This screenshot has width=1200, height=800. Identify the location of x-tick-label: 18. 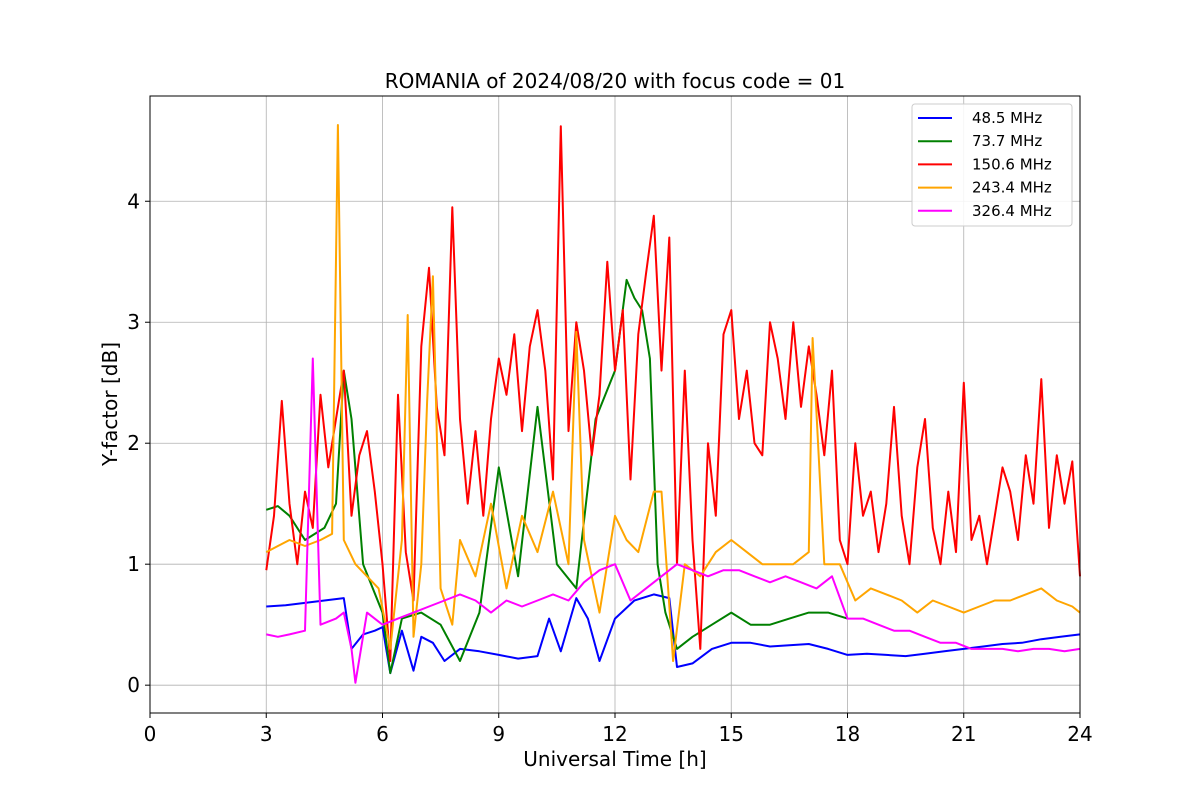
(847, 734).